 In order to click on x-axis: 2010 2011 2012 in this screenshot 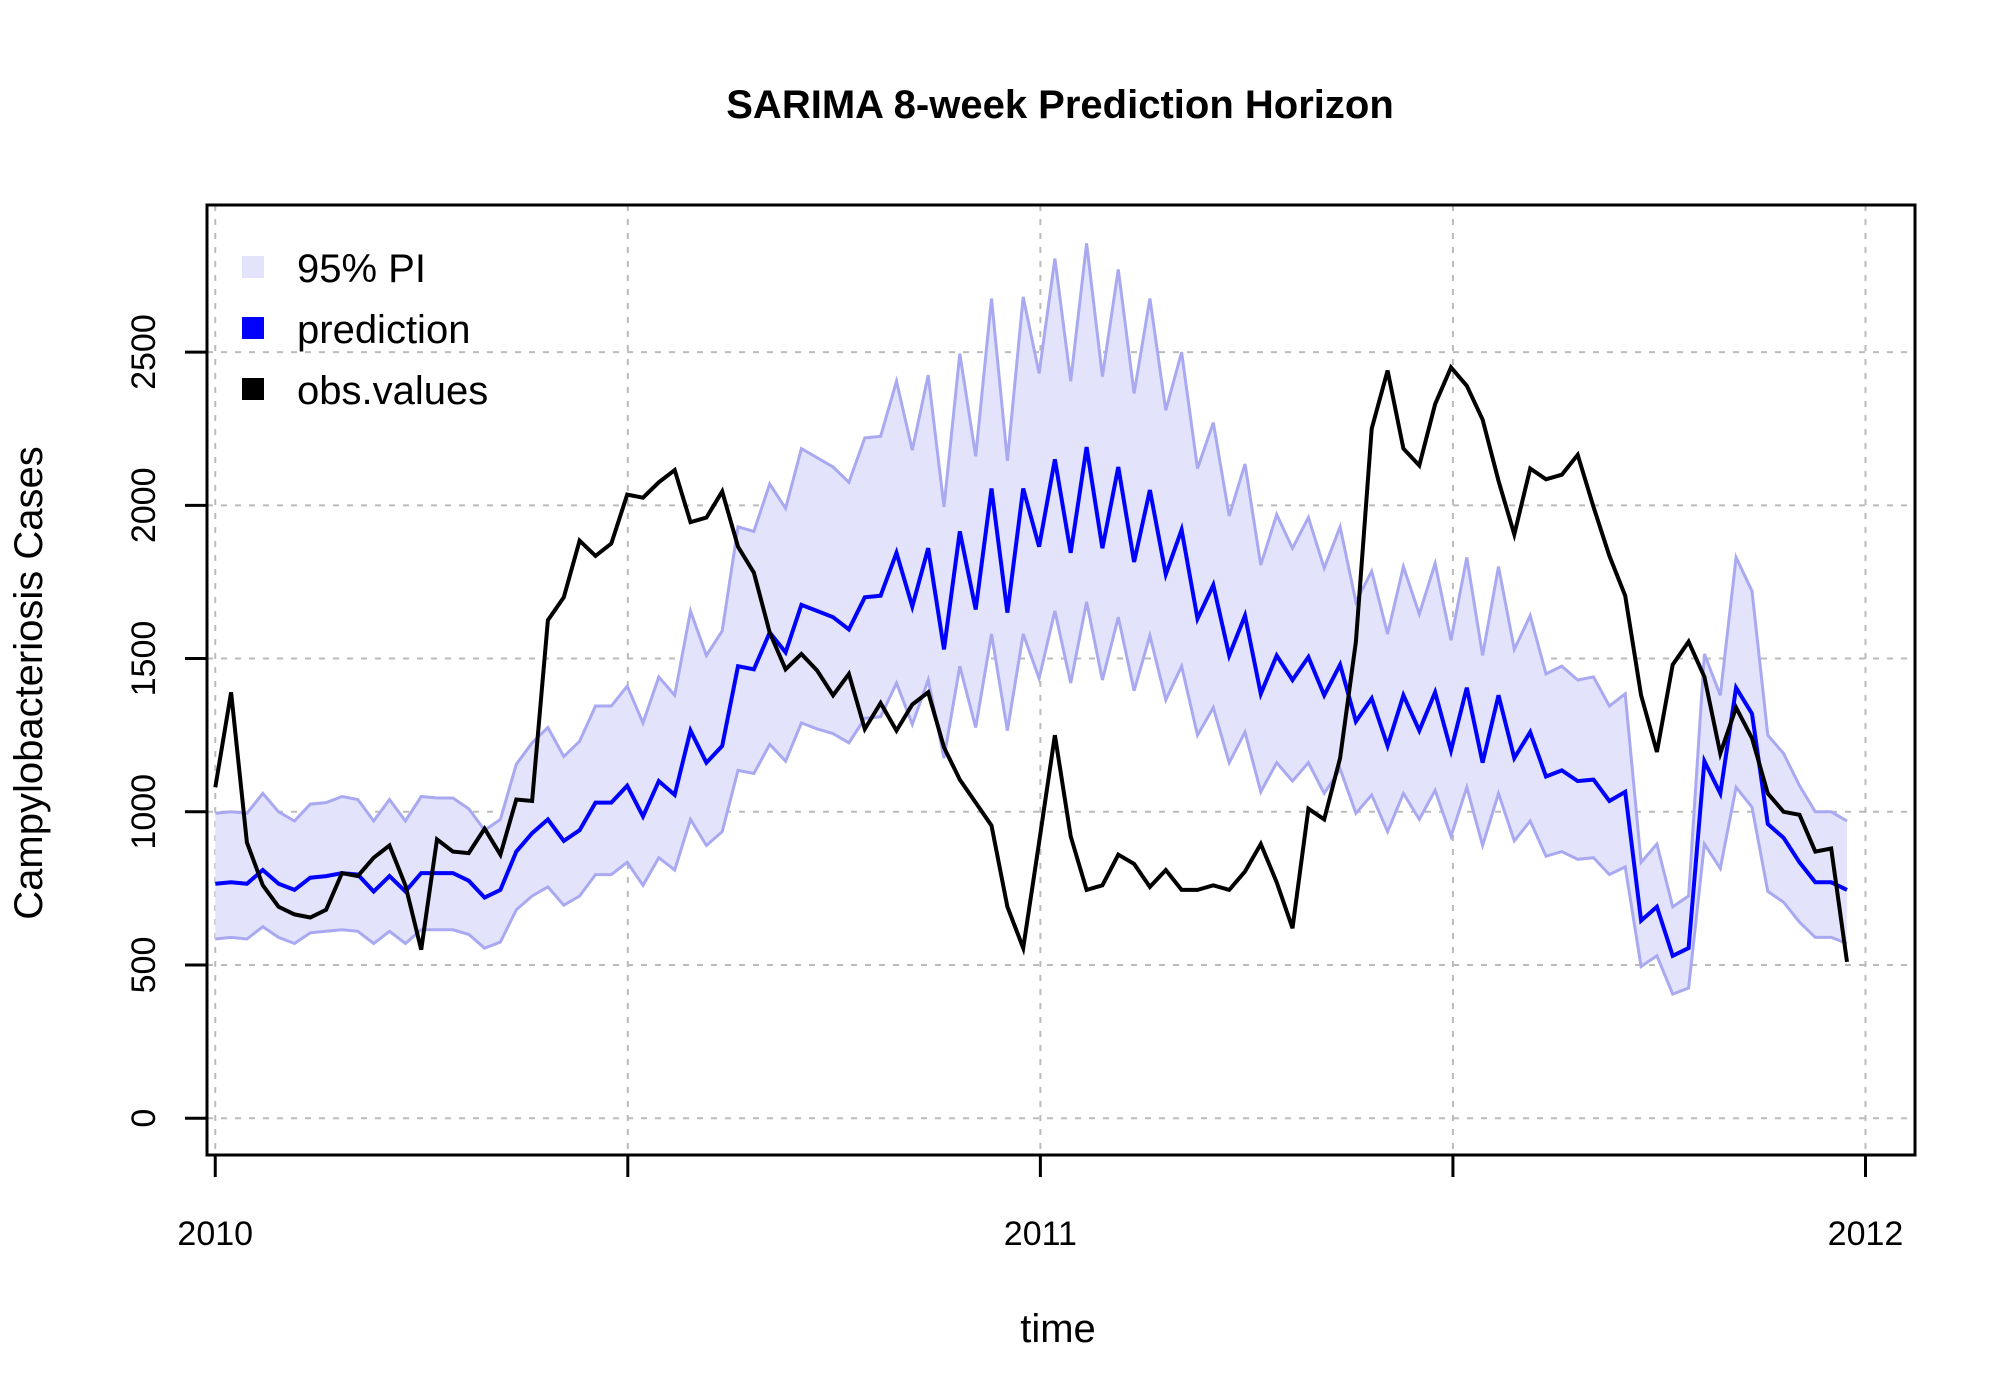, I will do `click(1040, 1203)`.